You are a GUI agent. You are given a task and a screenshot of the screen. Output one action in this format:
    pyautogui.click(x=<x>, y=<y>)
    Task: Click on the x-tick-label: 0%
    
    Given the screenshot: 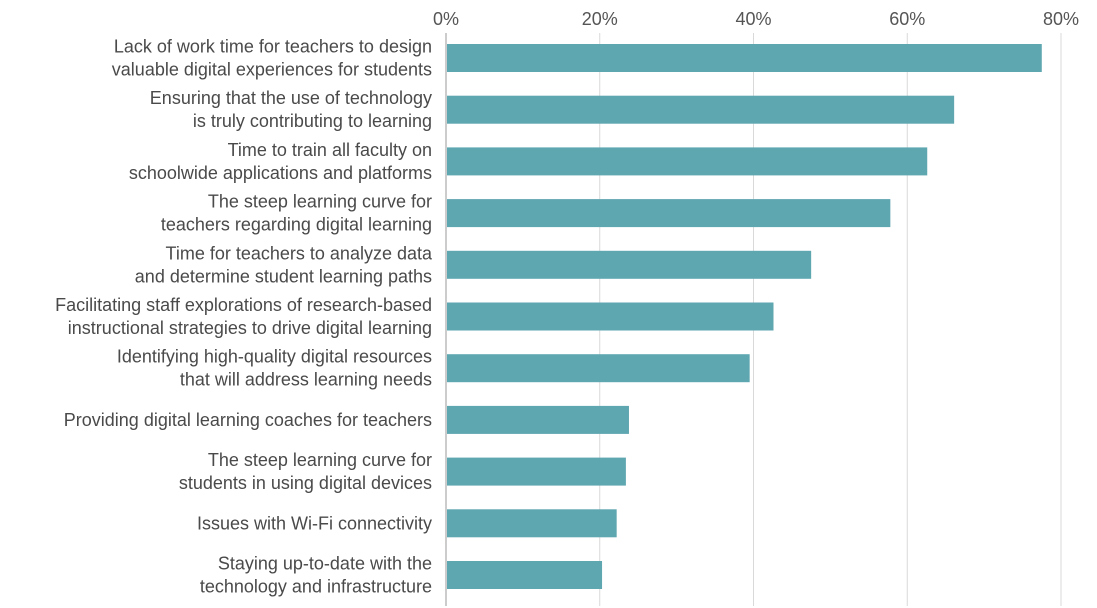 What is the action you would take?
    pyautogui.click(x=446, y=19)
    